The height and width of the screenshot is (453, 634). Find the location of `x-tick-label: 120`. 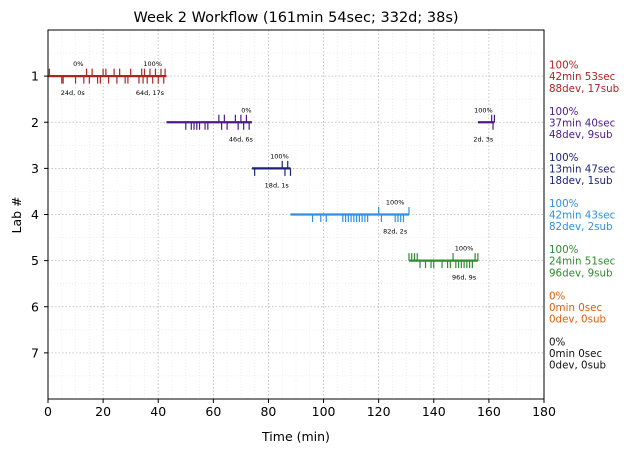

x-tick-label: 120 is located at coordinates (379, 411).